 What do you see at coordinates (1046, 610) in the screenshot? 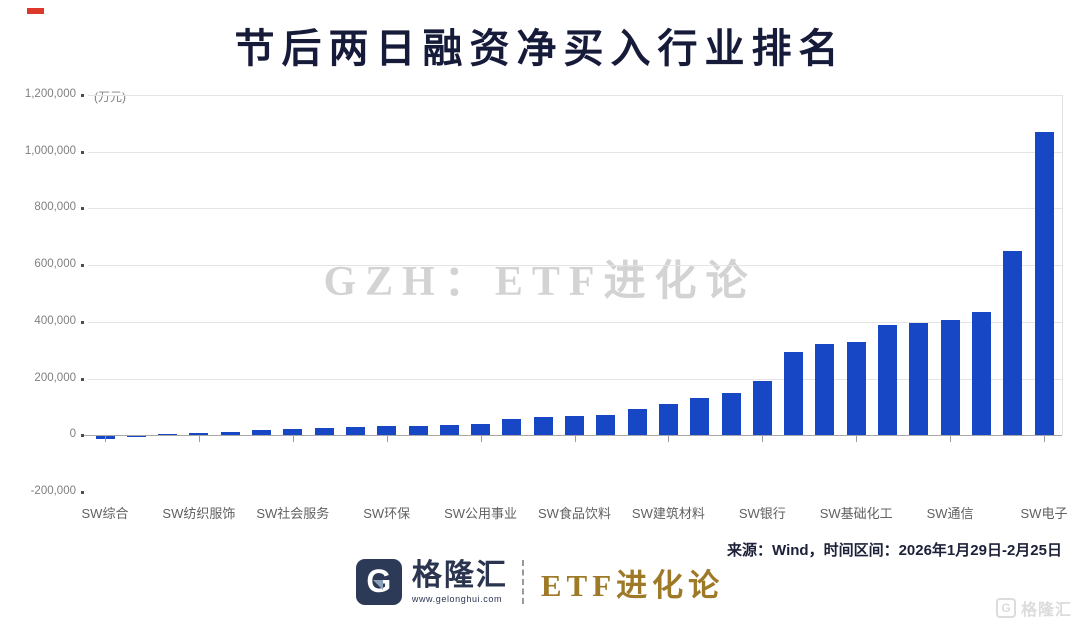
I see `corner-brand-text: 格隆汇` at bounding box center [1046, 610].